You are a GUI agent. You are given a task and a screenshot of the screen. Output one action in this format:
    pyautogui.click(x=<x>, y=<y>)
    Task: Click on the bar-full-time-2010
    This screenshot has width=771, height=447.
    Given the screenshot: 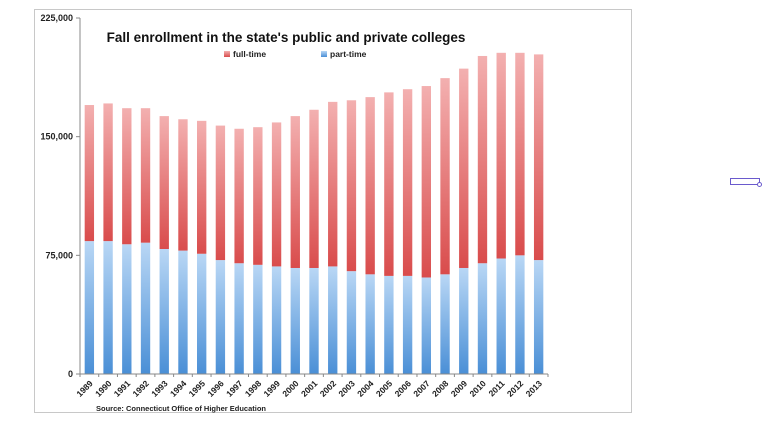 What is the action you would take?
    pyautogui.click(x=482, y=159)
    